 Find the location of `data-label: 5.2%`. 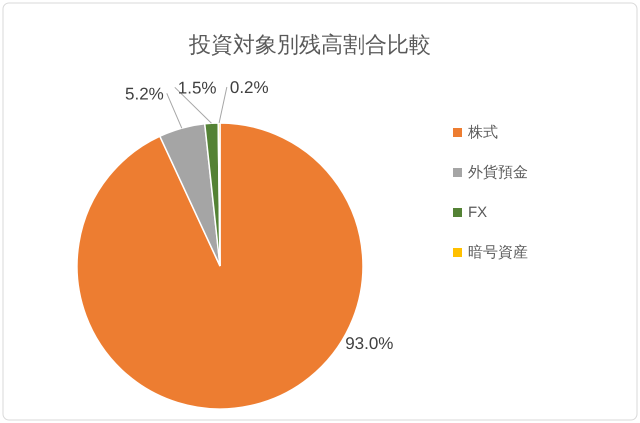

data-label: 5.2% is located at coordinates (144, 94).